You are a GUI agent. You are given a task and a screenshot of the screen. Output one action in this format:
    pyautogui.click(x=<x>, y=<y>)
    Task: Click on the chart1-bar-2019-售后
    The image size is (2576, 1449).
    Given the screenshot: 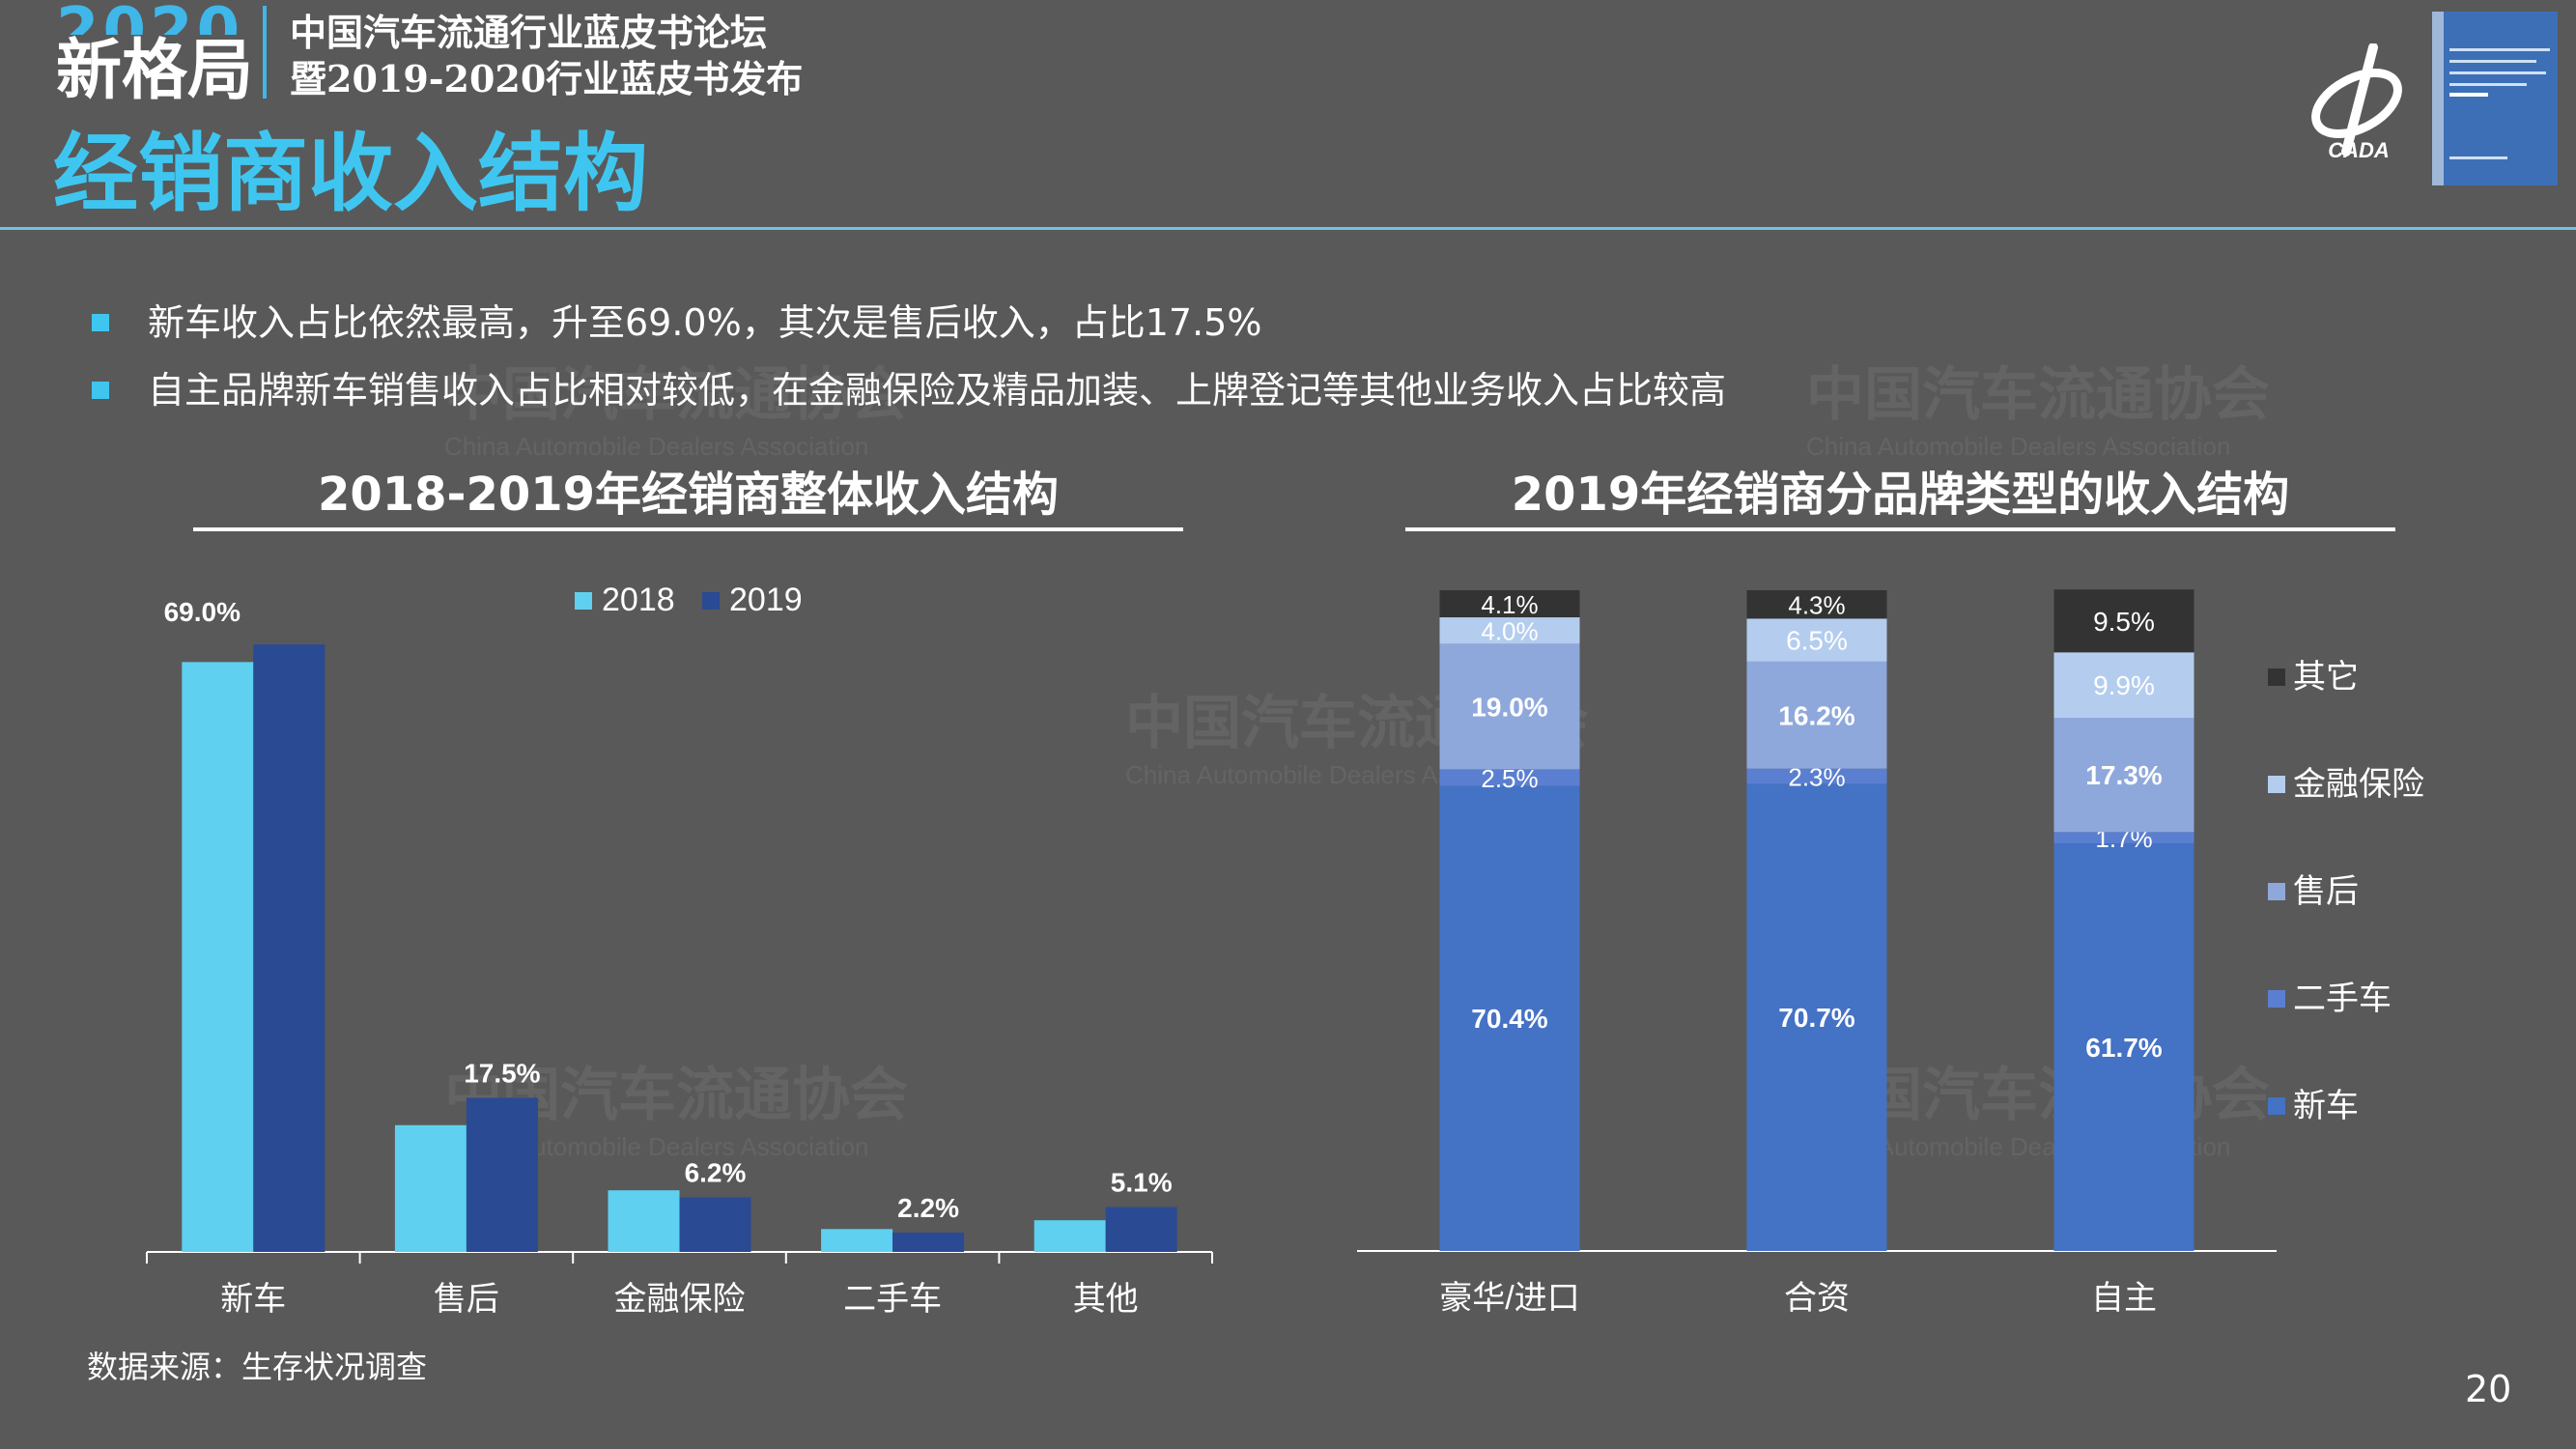 What is the action you would take?
    pyautogui.click(x=502, y=1174)
    